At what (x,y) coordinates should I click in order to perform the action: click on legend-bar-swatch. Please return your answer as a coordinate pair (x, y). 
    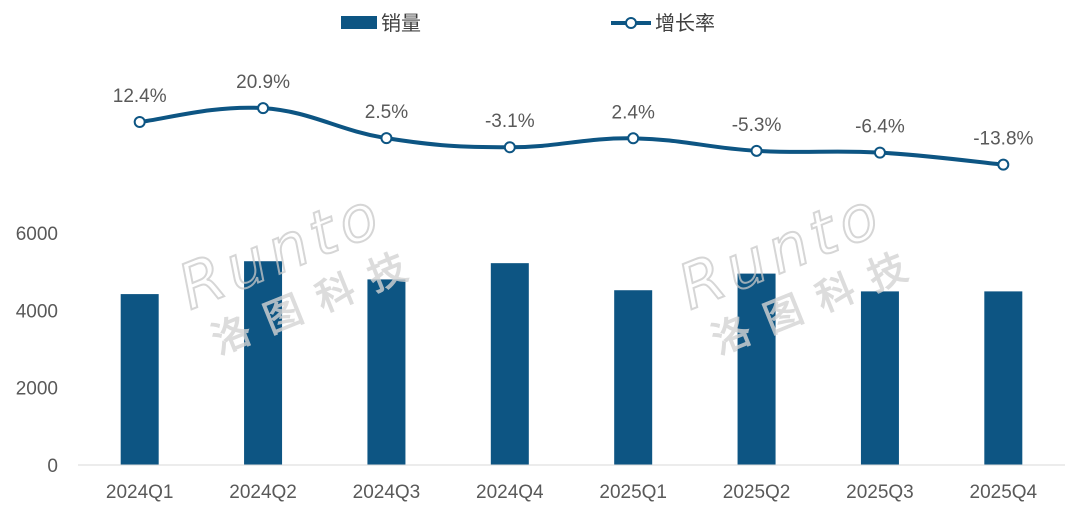
    Looking at the image, I should click on (359, 22).